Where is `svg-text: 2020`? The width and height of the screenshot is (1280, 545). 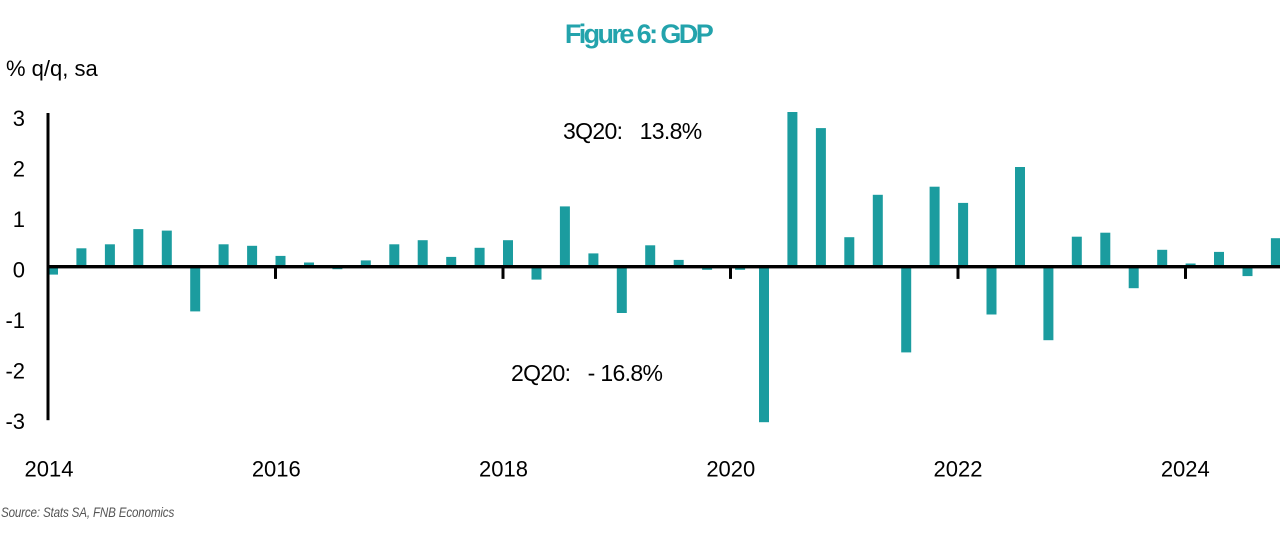 svg-text: 2020 is located at coordinates (730, 468).